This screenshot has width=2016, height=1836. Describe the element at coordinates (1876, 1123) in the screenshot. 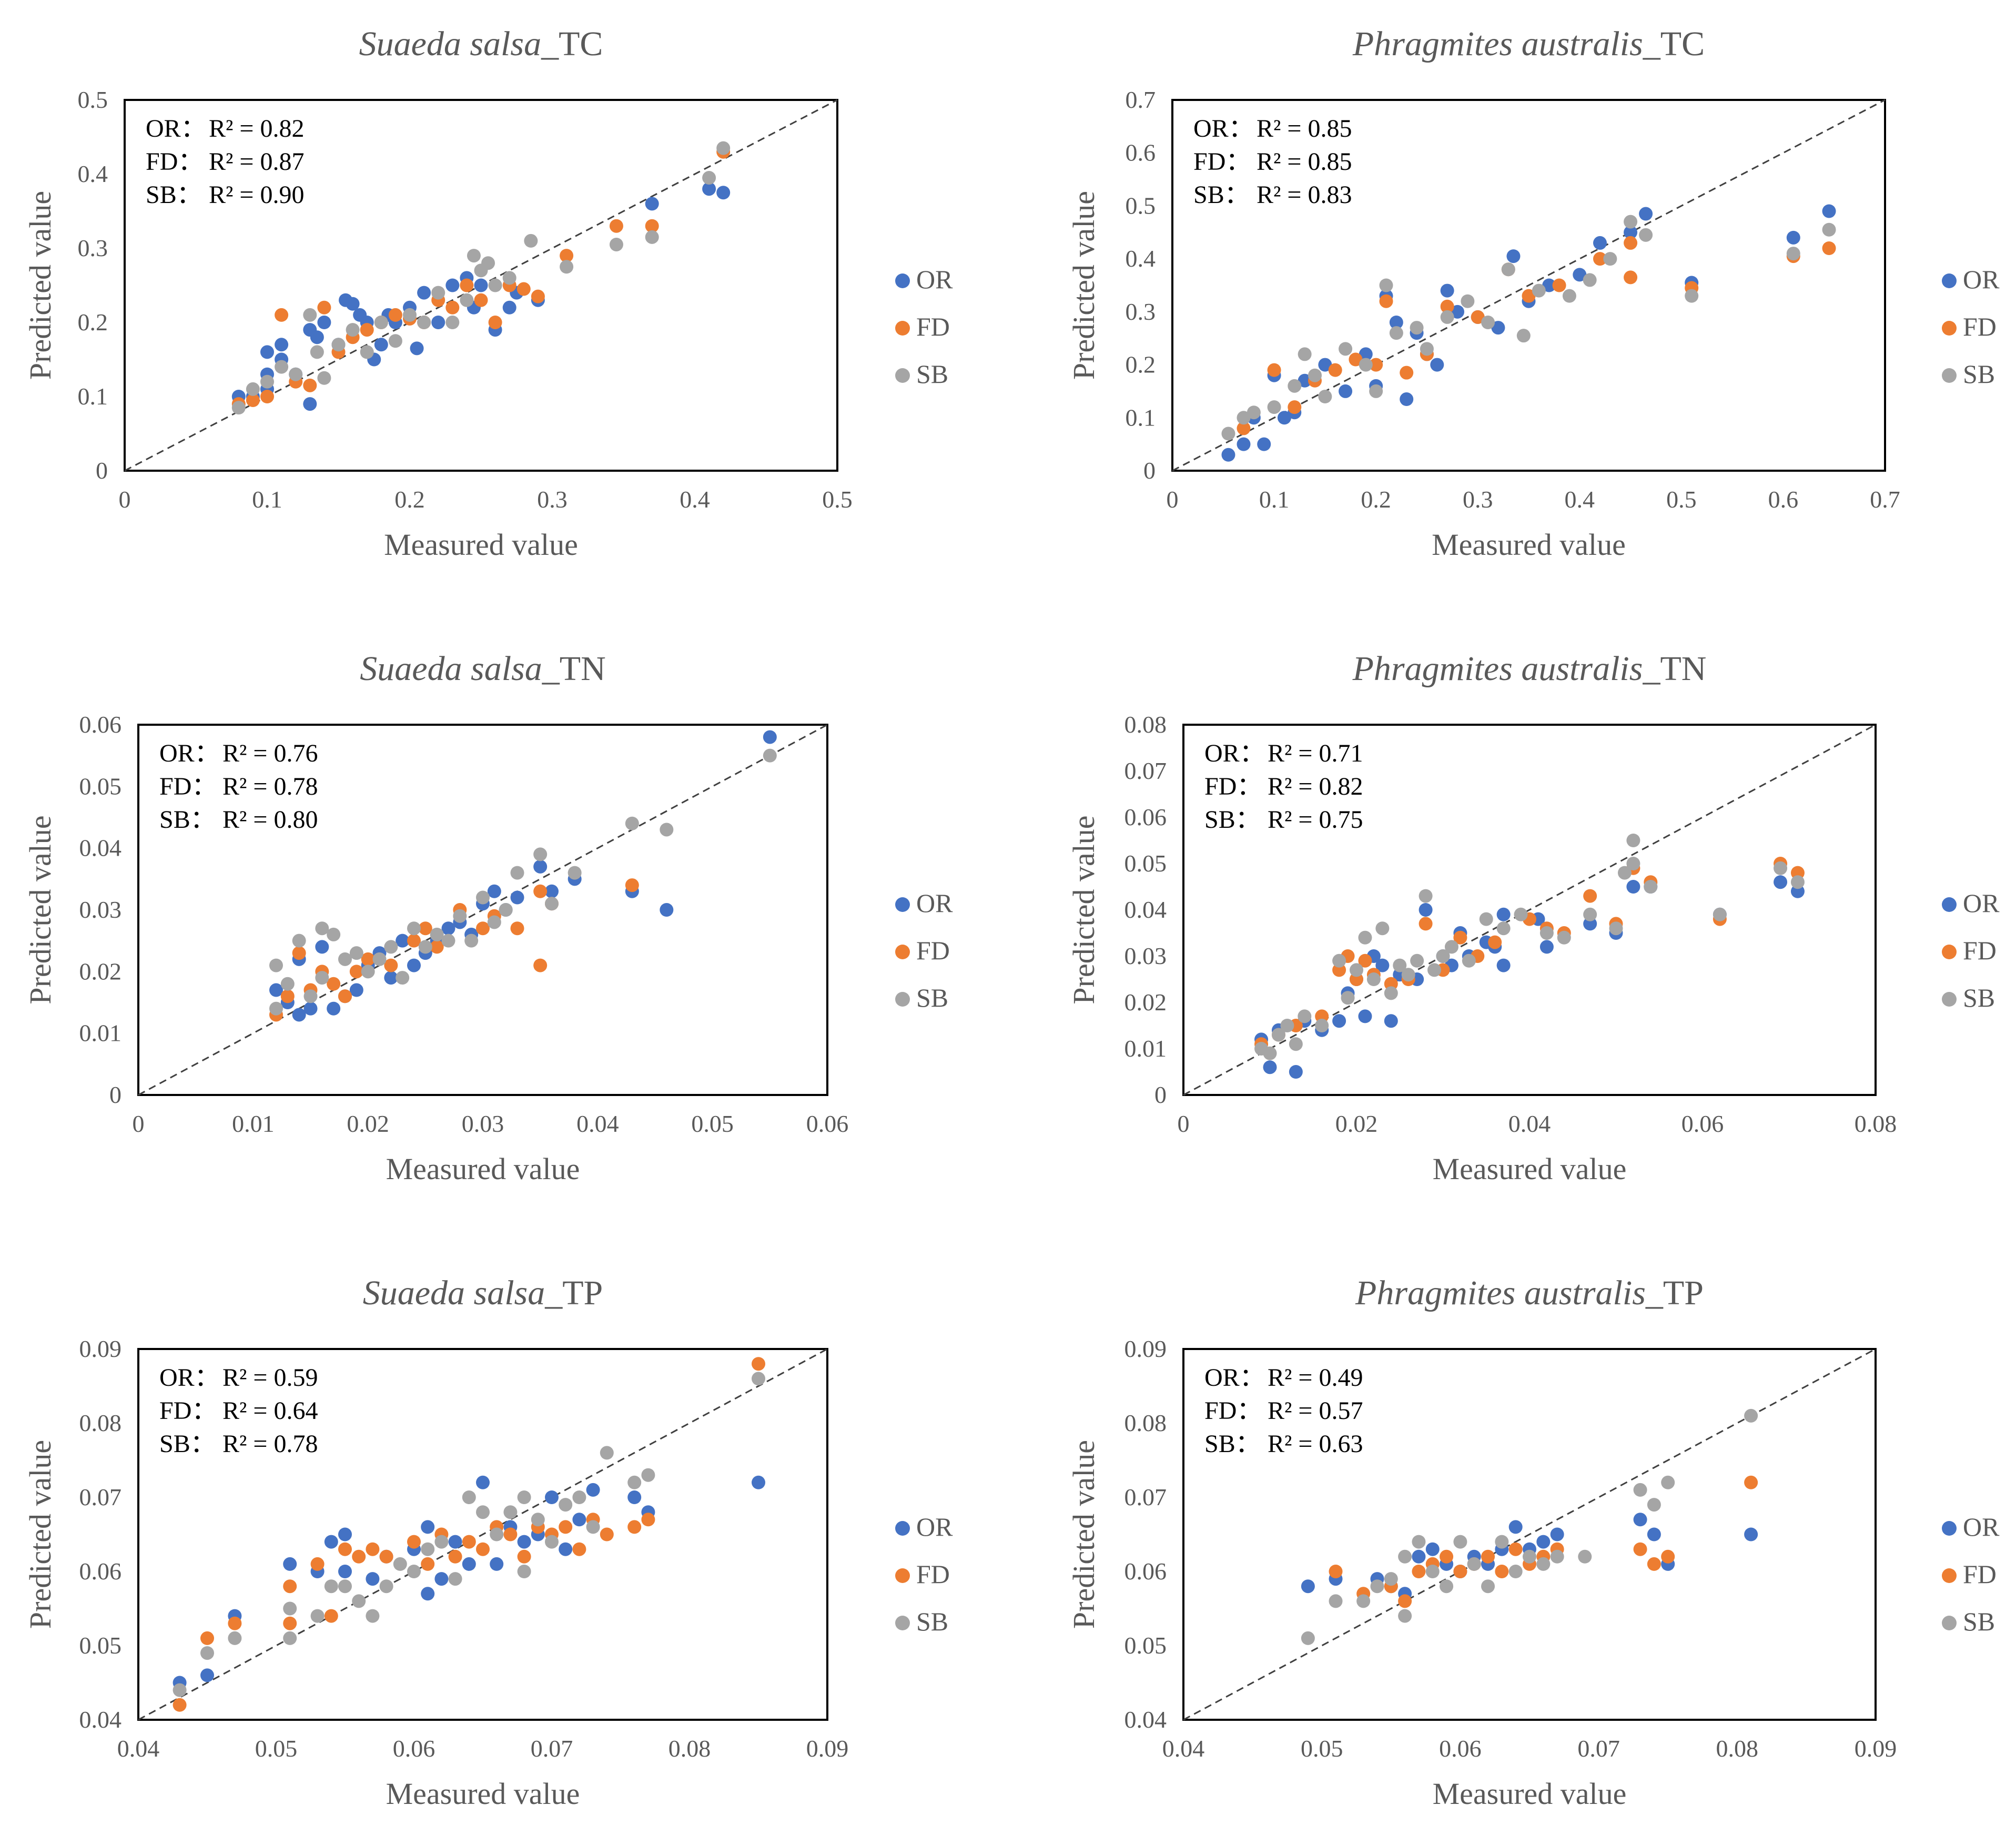

I see `x-tick-label: 0.08` at that location.